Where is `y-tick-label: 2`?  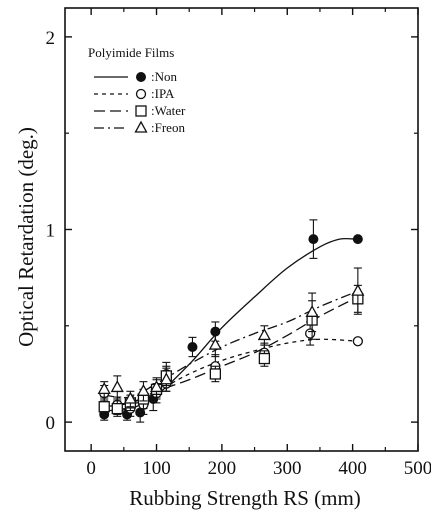 y-tick-label: 2 is located at coordinates (51, 38).